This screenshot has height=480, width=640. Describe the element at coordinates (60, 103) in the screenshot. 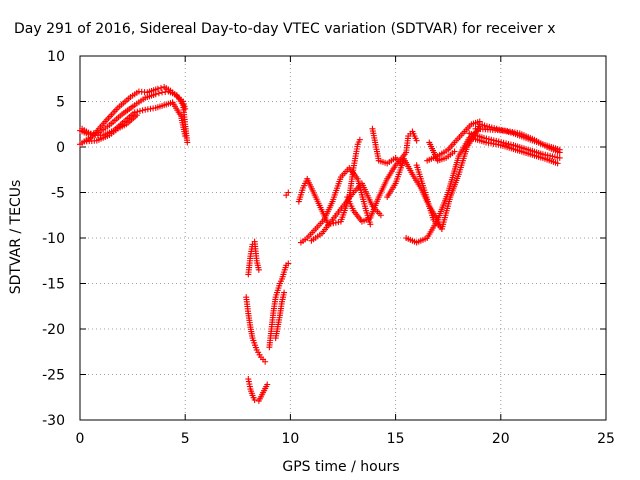

I see `y-tick-label: 5` at that location.